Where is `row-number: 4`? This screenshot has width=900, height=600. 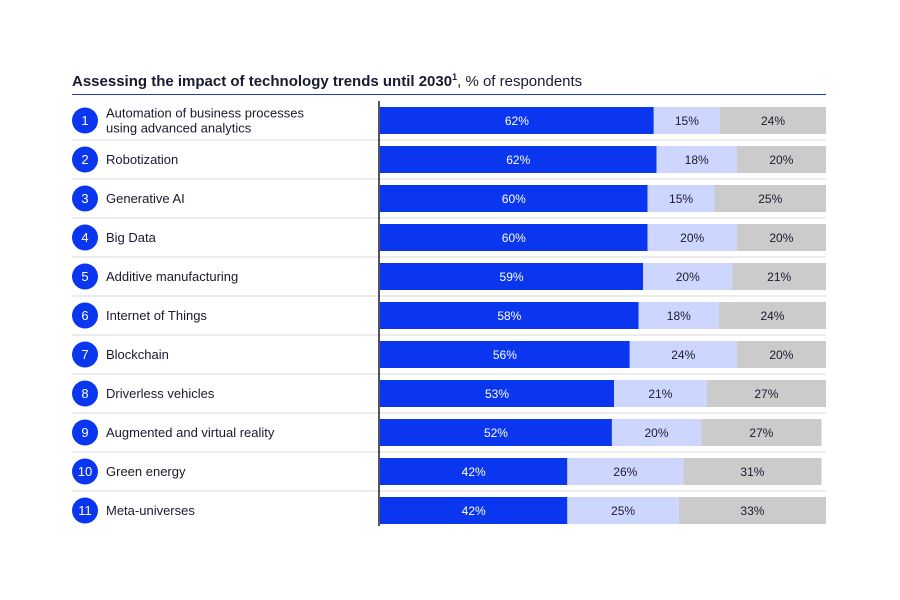 row-number: 4 is located at coordinates (84, 237).